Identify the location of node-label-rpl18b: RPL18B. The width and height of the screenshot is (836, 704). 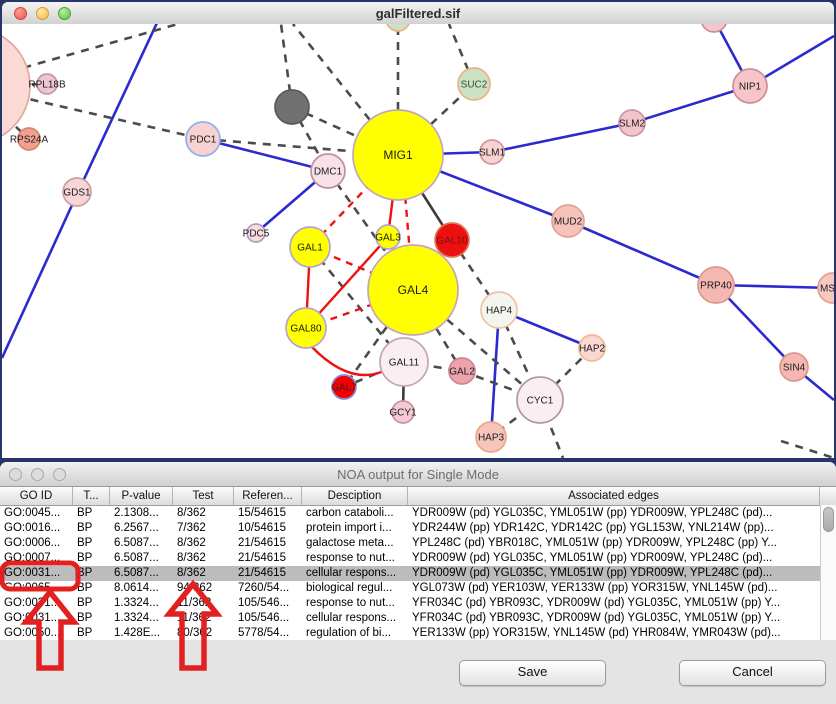
(47, 85).